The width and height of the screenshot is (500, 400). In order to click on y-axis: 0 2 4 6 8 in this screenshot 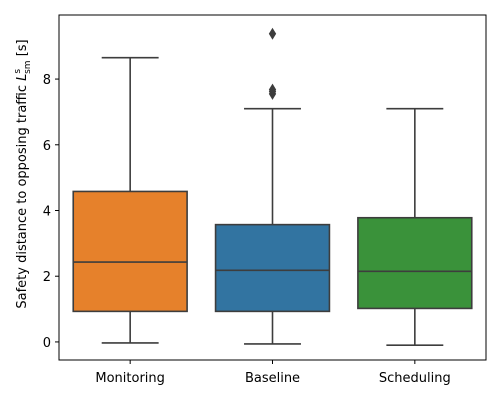, I will do `click(51, 212)`.